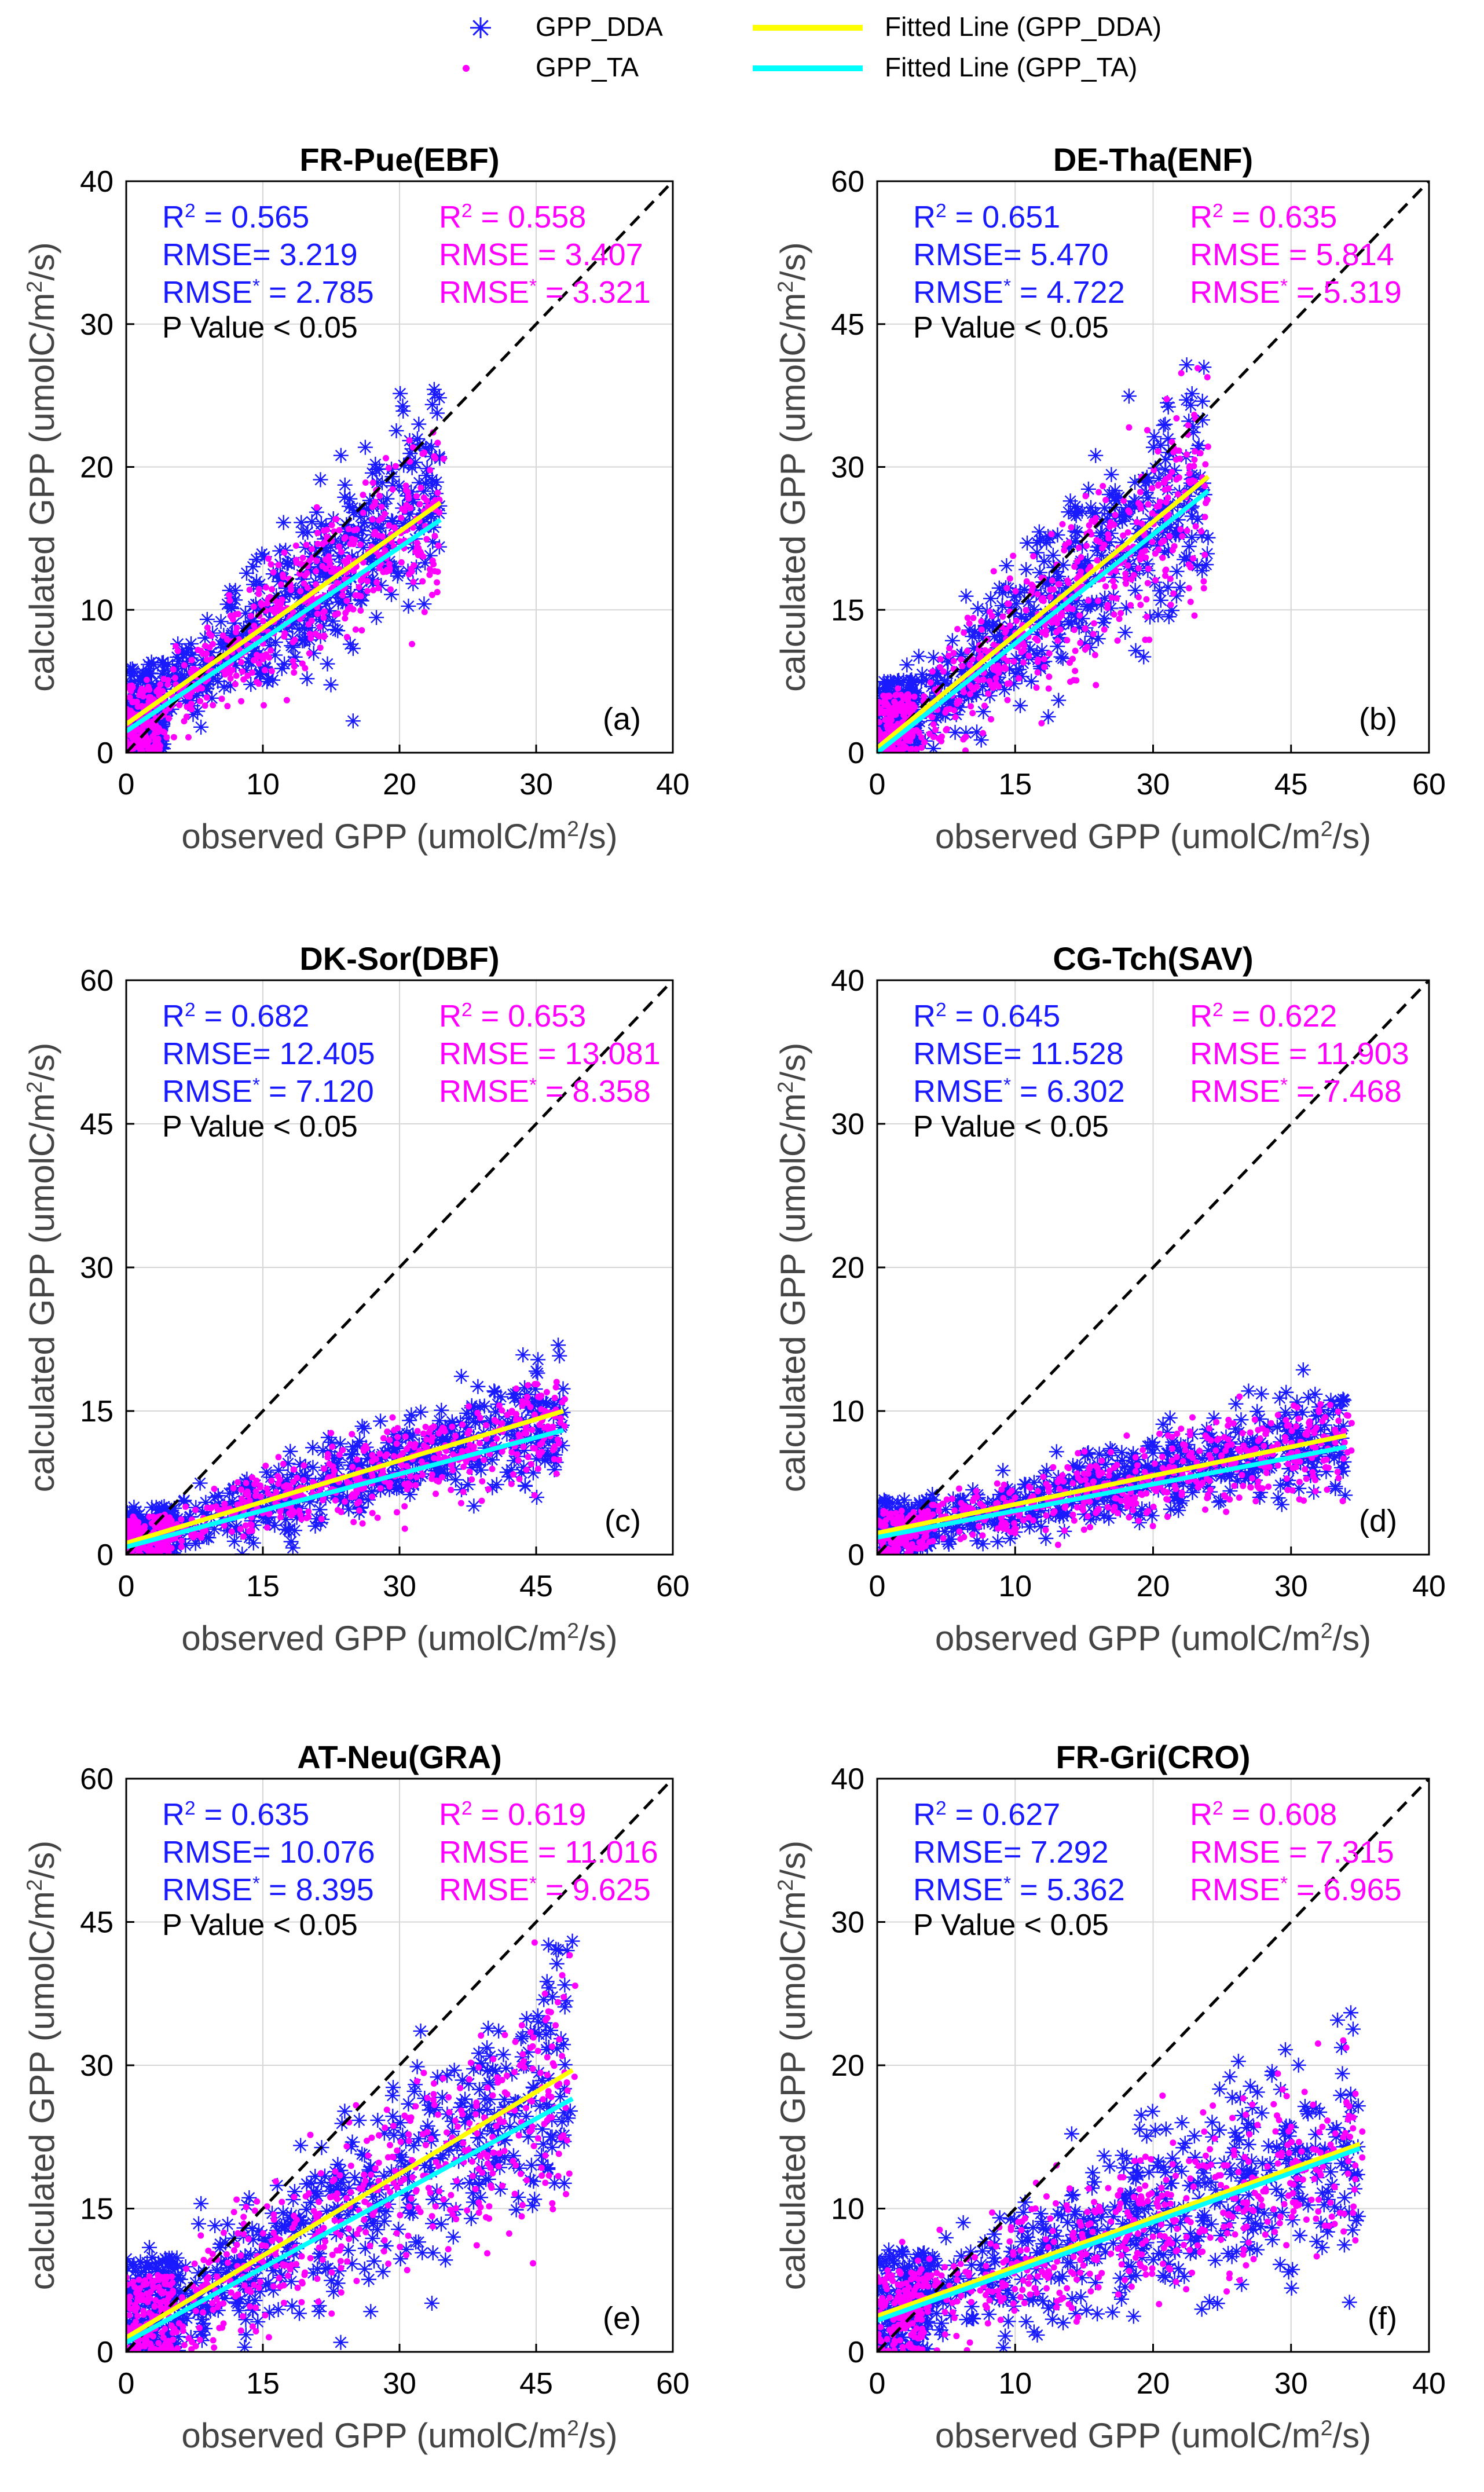  Describe the element at coordinates (260, 1127) in the screenshot. I see `stat-p-value: P Value < 0.05` at that location.